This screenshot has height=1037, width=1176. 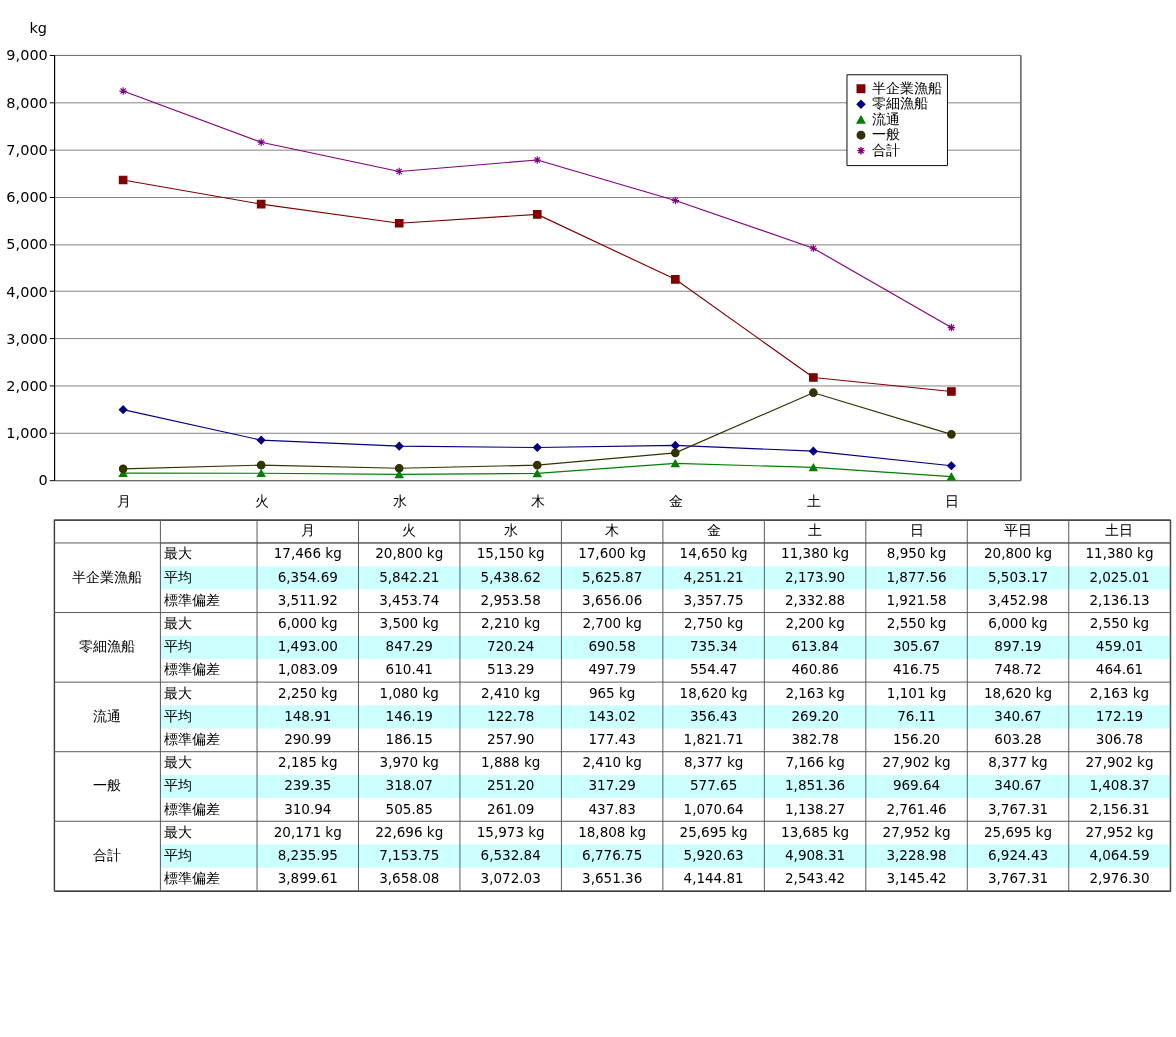 I want to click on text: 177.43, so click(x=612, y=738).